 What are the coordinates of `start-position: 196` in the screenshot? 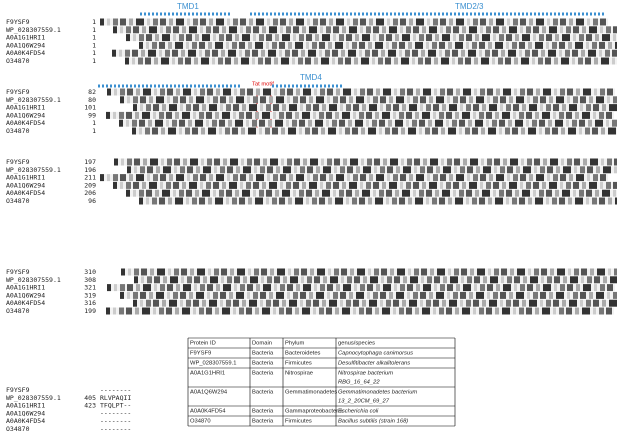 It's located at (90, 170).